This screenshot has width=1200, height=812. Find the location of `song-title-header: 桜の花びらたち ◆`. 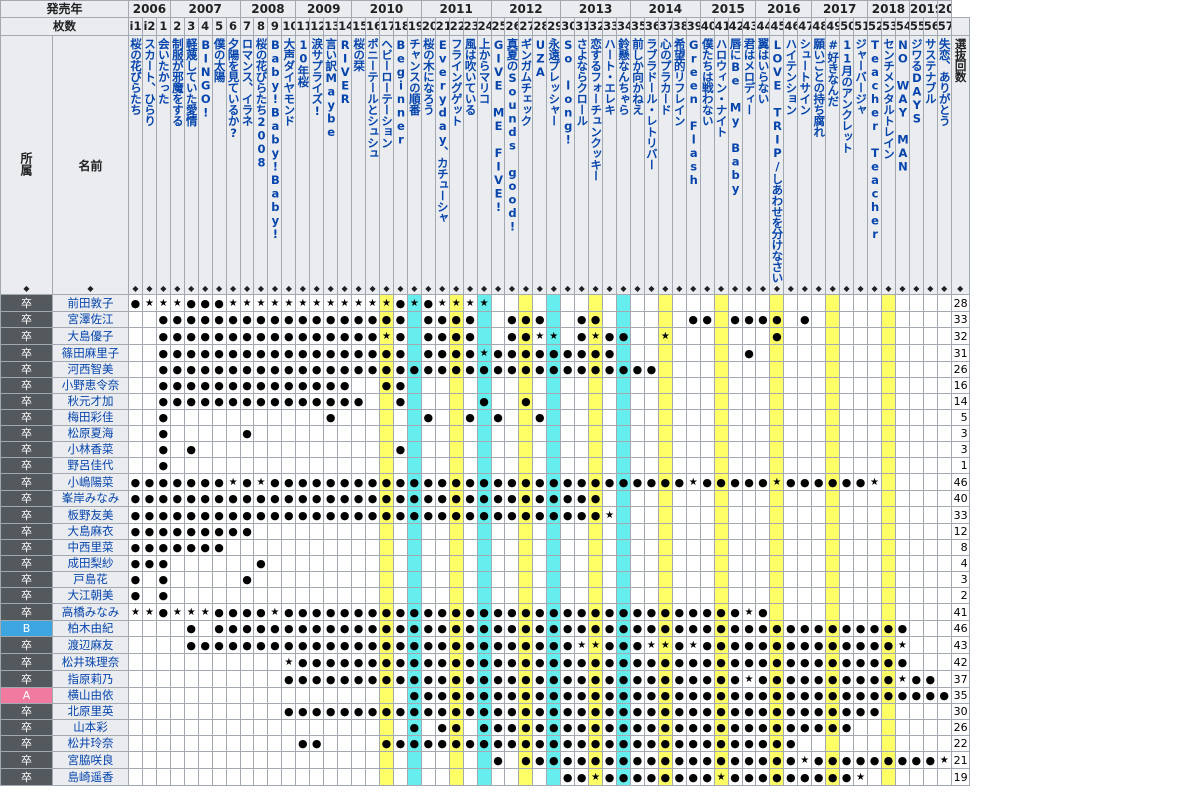

song-title-header: 桜の花びらたち ◆ is located at coordinates (135, 165).